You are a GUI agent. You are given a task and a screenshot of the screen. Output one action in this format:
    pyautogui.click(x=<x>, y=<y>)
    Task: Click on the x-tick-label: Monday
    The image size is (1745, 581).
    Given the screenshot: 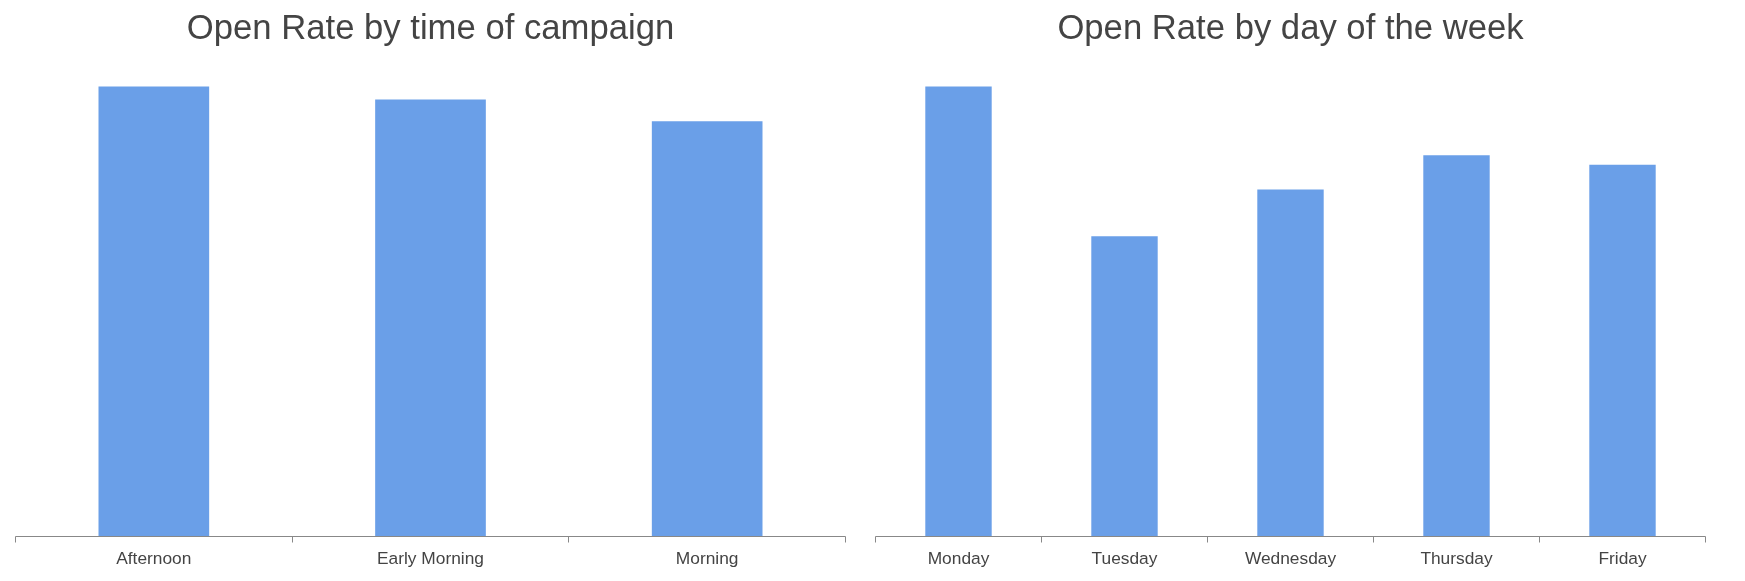 What is the action you would take?
    pyautogui.click(x=958, y=557)
    